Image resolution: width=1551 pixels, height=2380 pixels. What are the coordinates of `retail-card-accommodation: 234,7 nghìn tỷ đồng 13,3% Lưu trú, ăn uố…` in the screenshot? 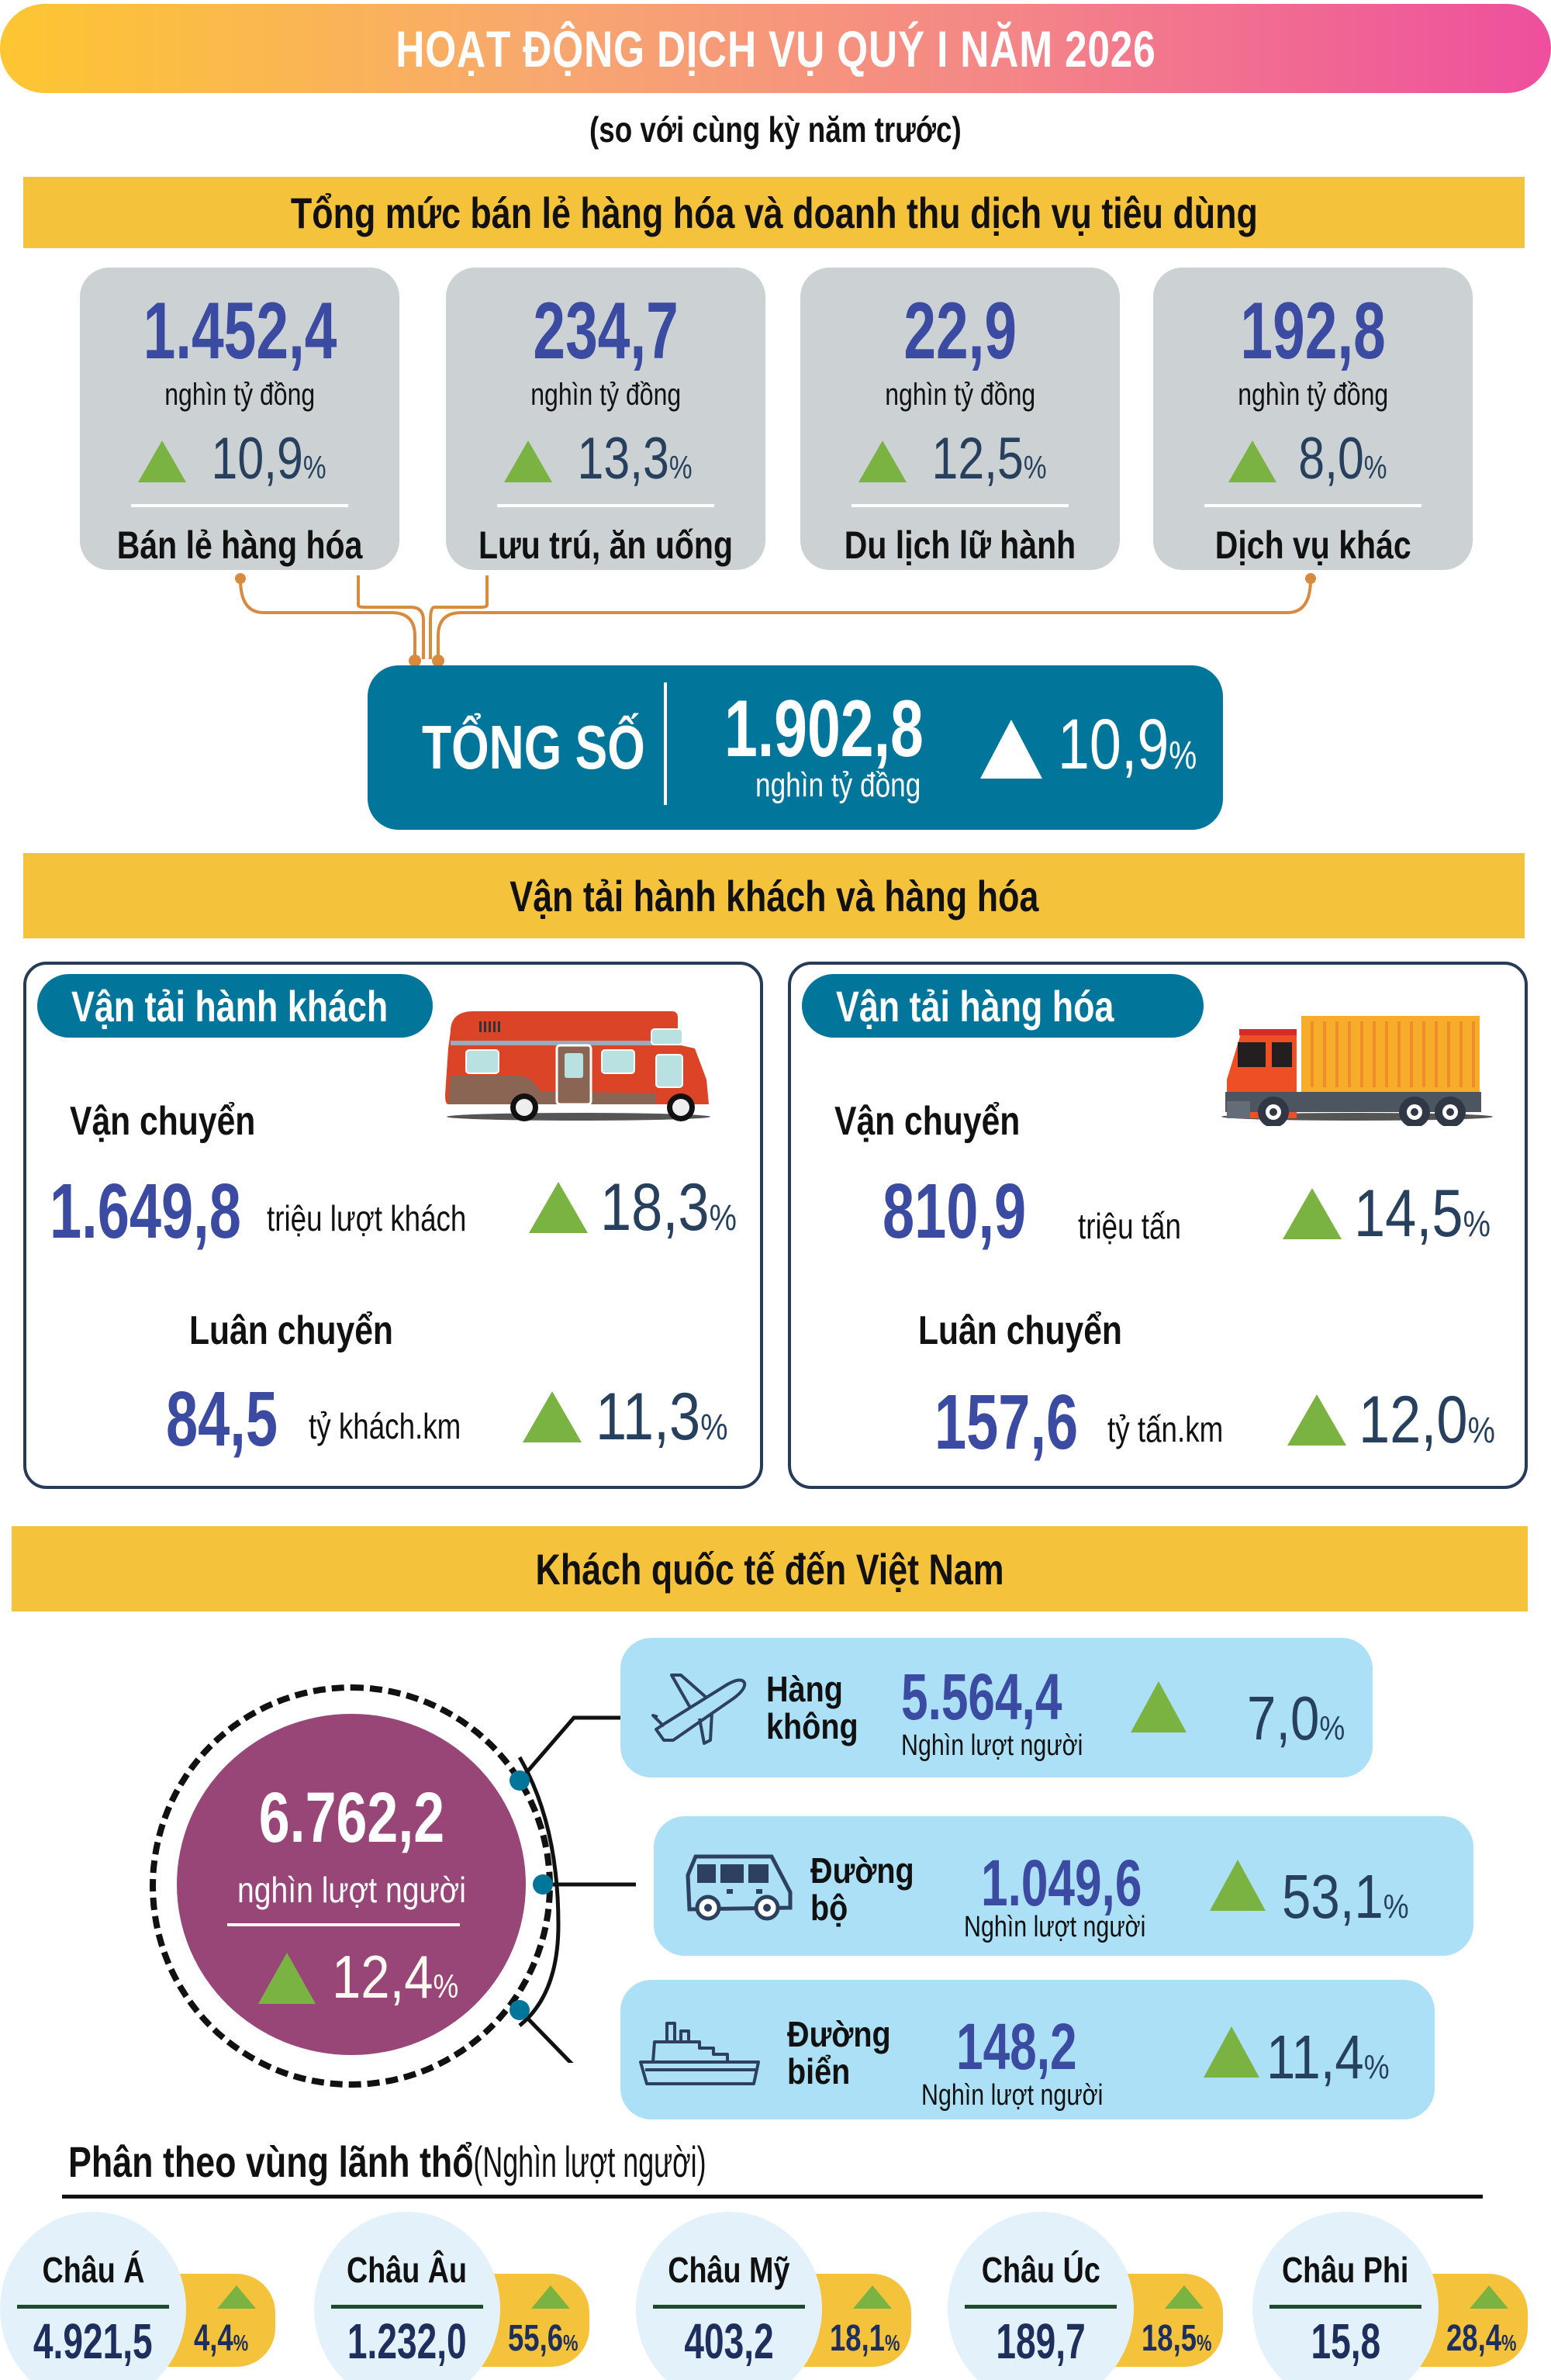 It's located at (605, 419).